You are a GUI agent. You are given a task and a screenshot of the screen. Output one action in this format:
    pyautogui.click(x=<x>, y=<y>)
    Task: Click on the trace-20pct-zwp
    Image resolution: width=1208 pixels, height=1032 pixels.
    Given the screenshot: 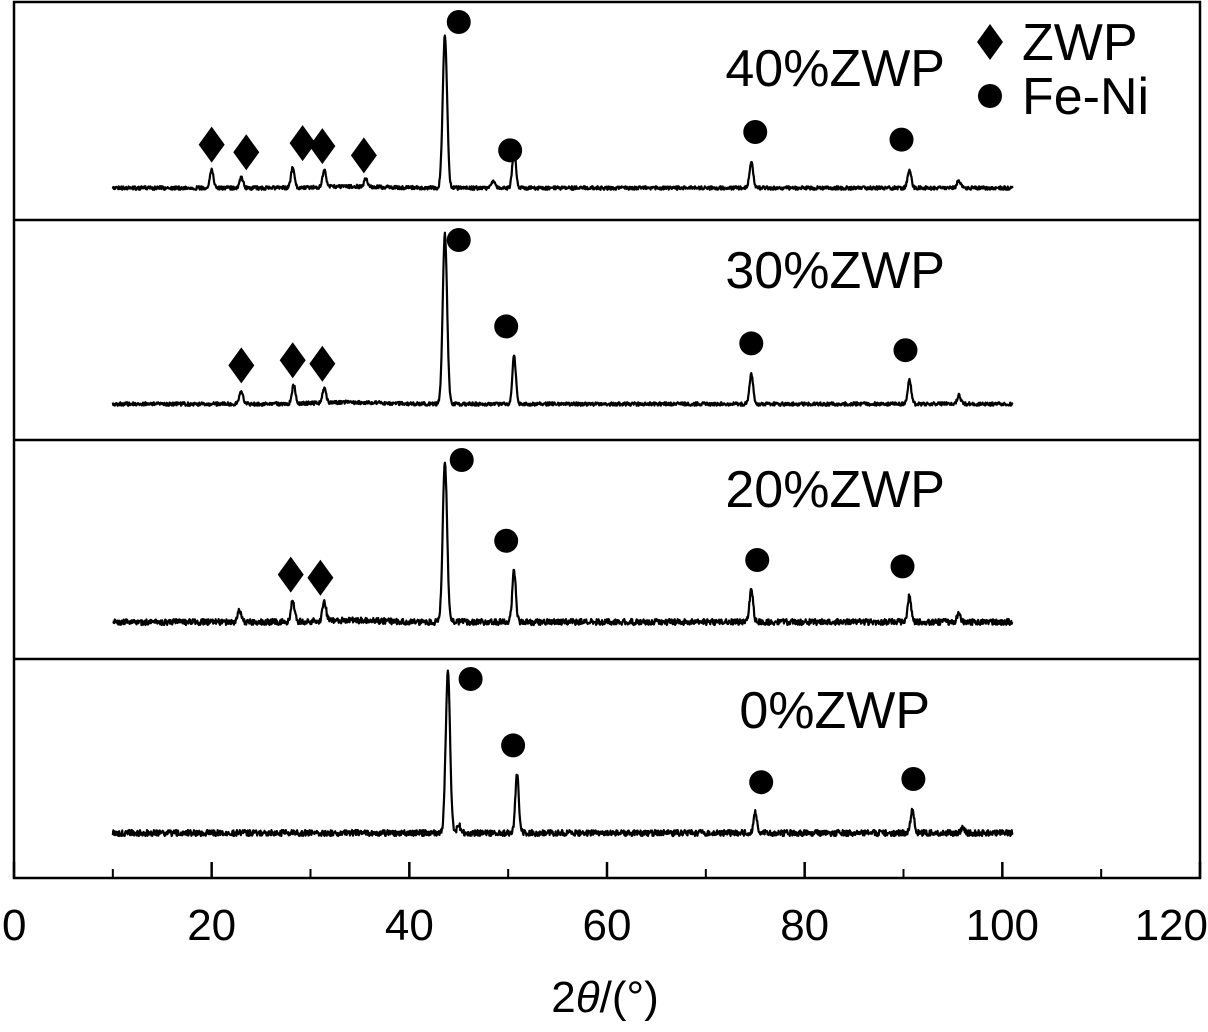 What is the action you would take?
    pyautogui.click(x=563, y=544)
    